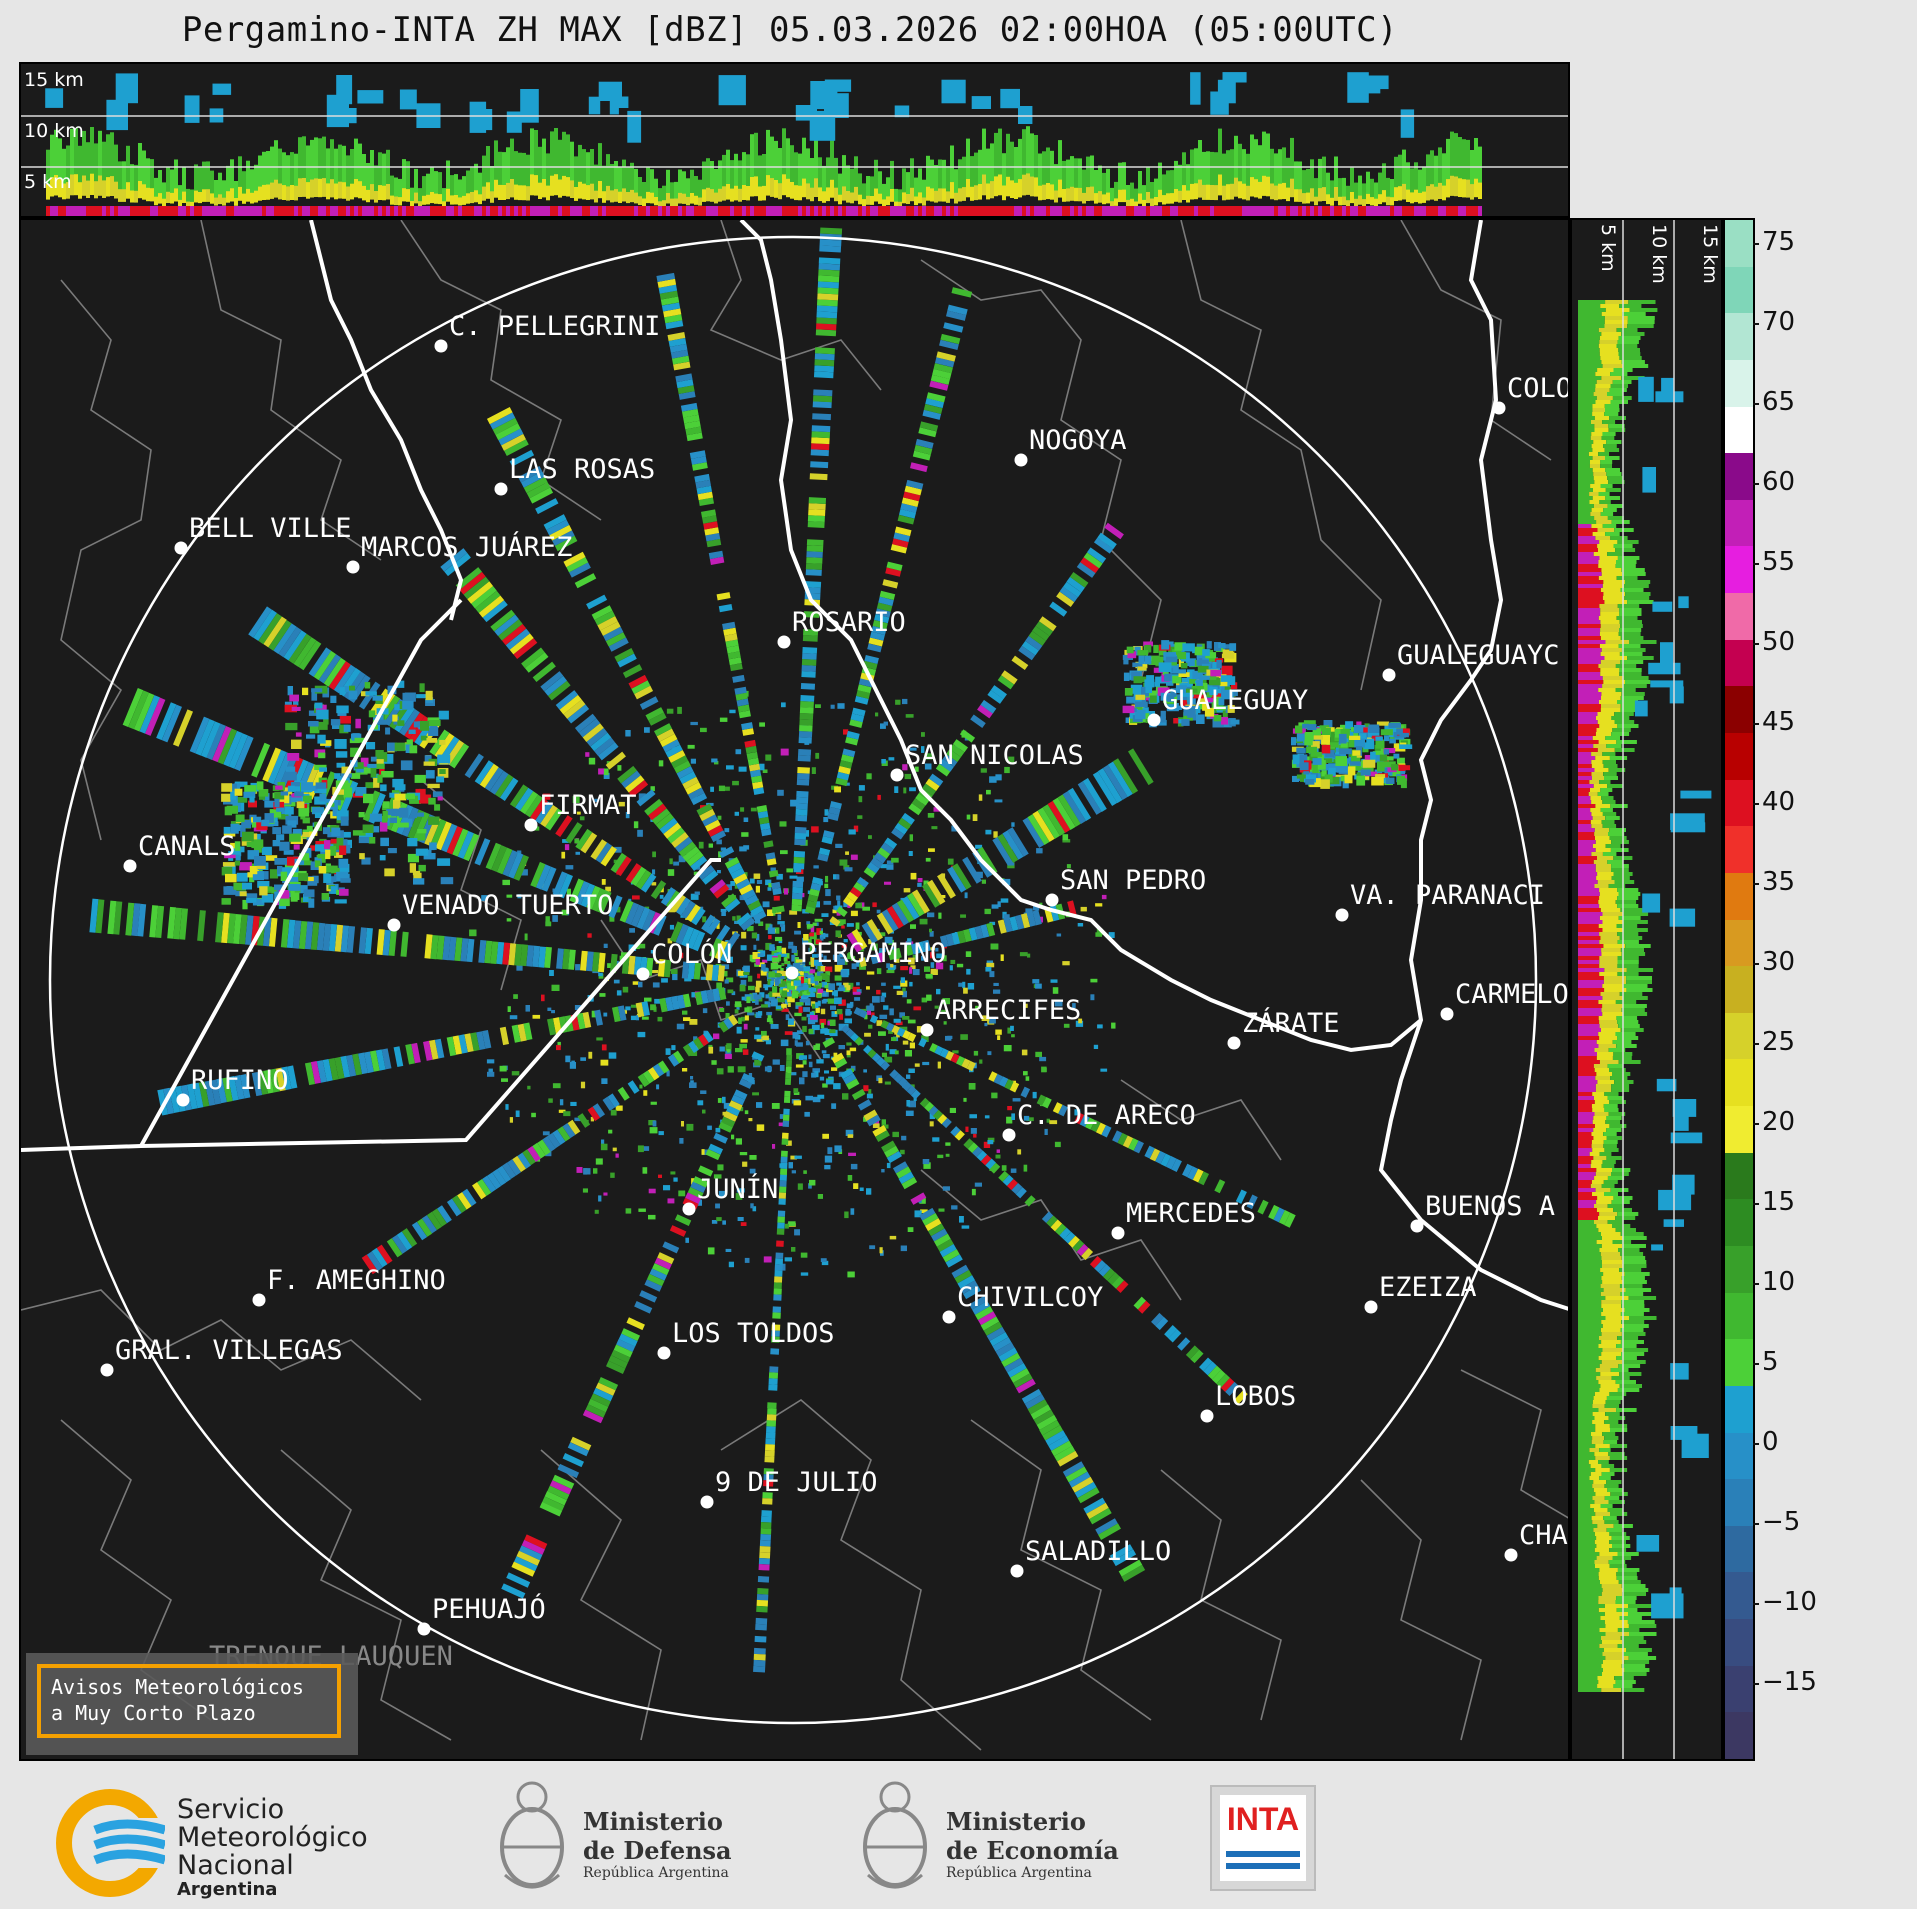 The height and width of the screenshot is (1909, 1917). What do you see at coordinates (1440, 901) in the screenshot?
I see `city-vparanacito: VA. PARANACI` at bounding box center [1440, 901].